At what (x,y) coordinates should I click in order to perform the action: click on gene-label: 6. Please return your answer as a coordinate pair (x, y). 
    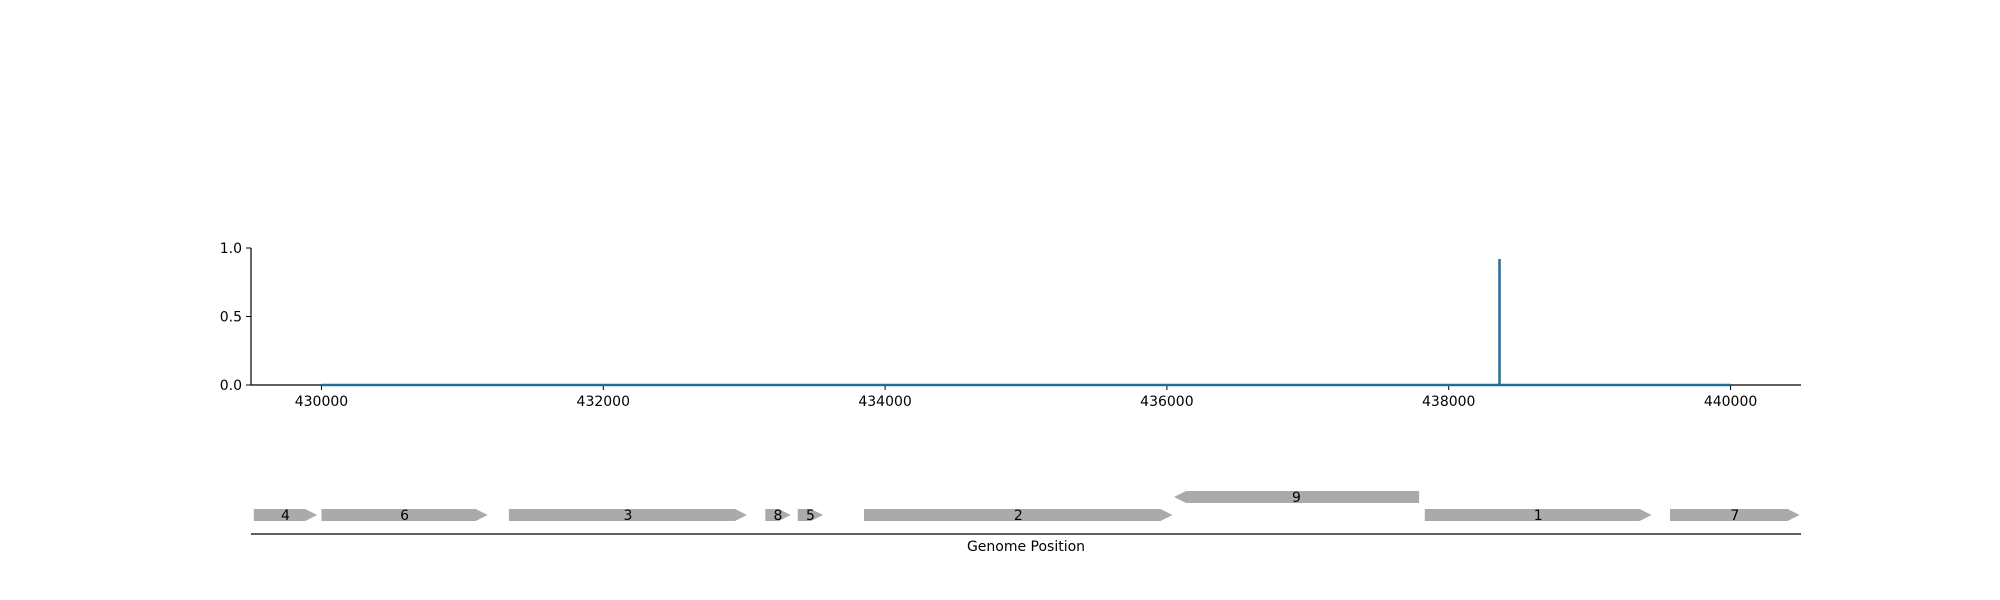
    Looking at the image, I should click on (404, 516).